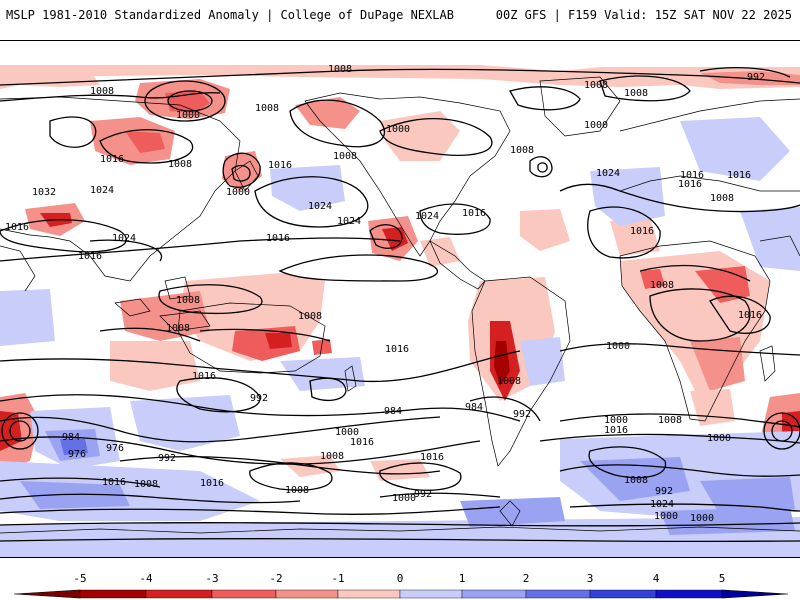  What do you see at coordinates (400, 586) in the screenshot?
I see `colorbar: -5 -4 -3 -2 -1 0 1 2 3 4 5` at bounding box center [400, 586].